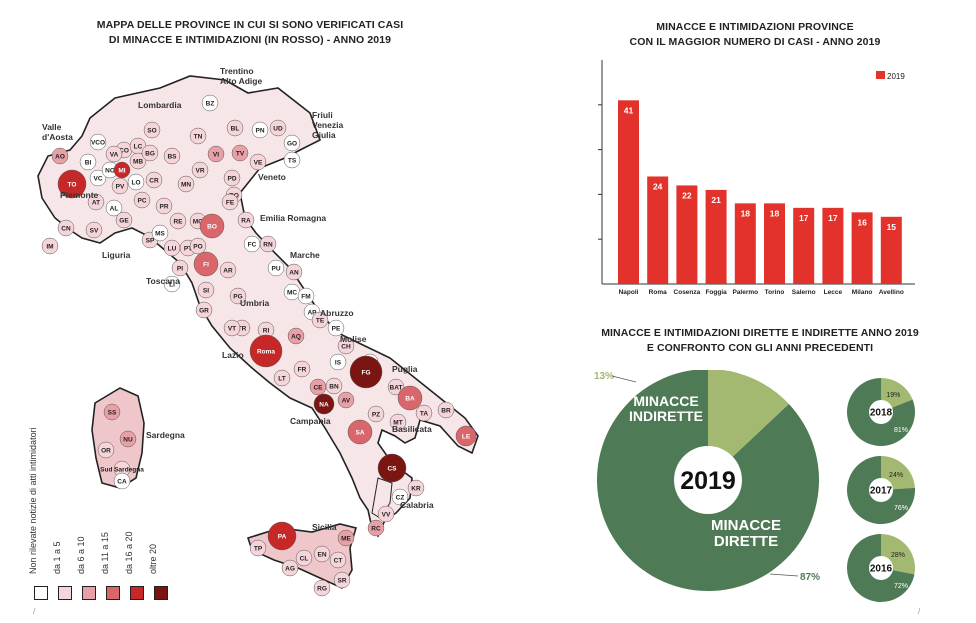 This screenshot has height=623, width=976. I want to click on pie-2016: 2016 28% 72%, so click(881, 568).